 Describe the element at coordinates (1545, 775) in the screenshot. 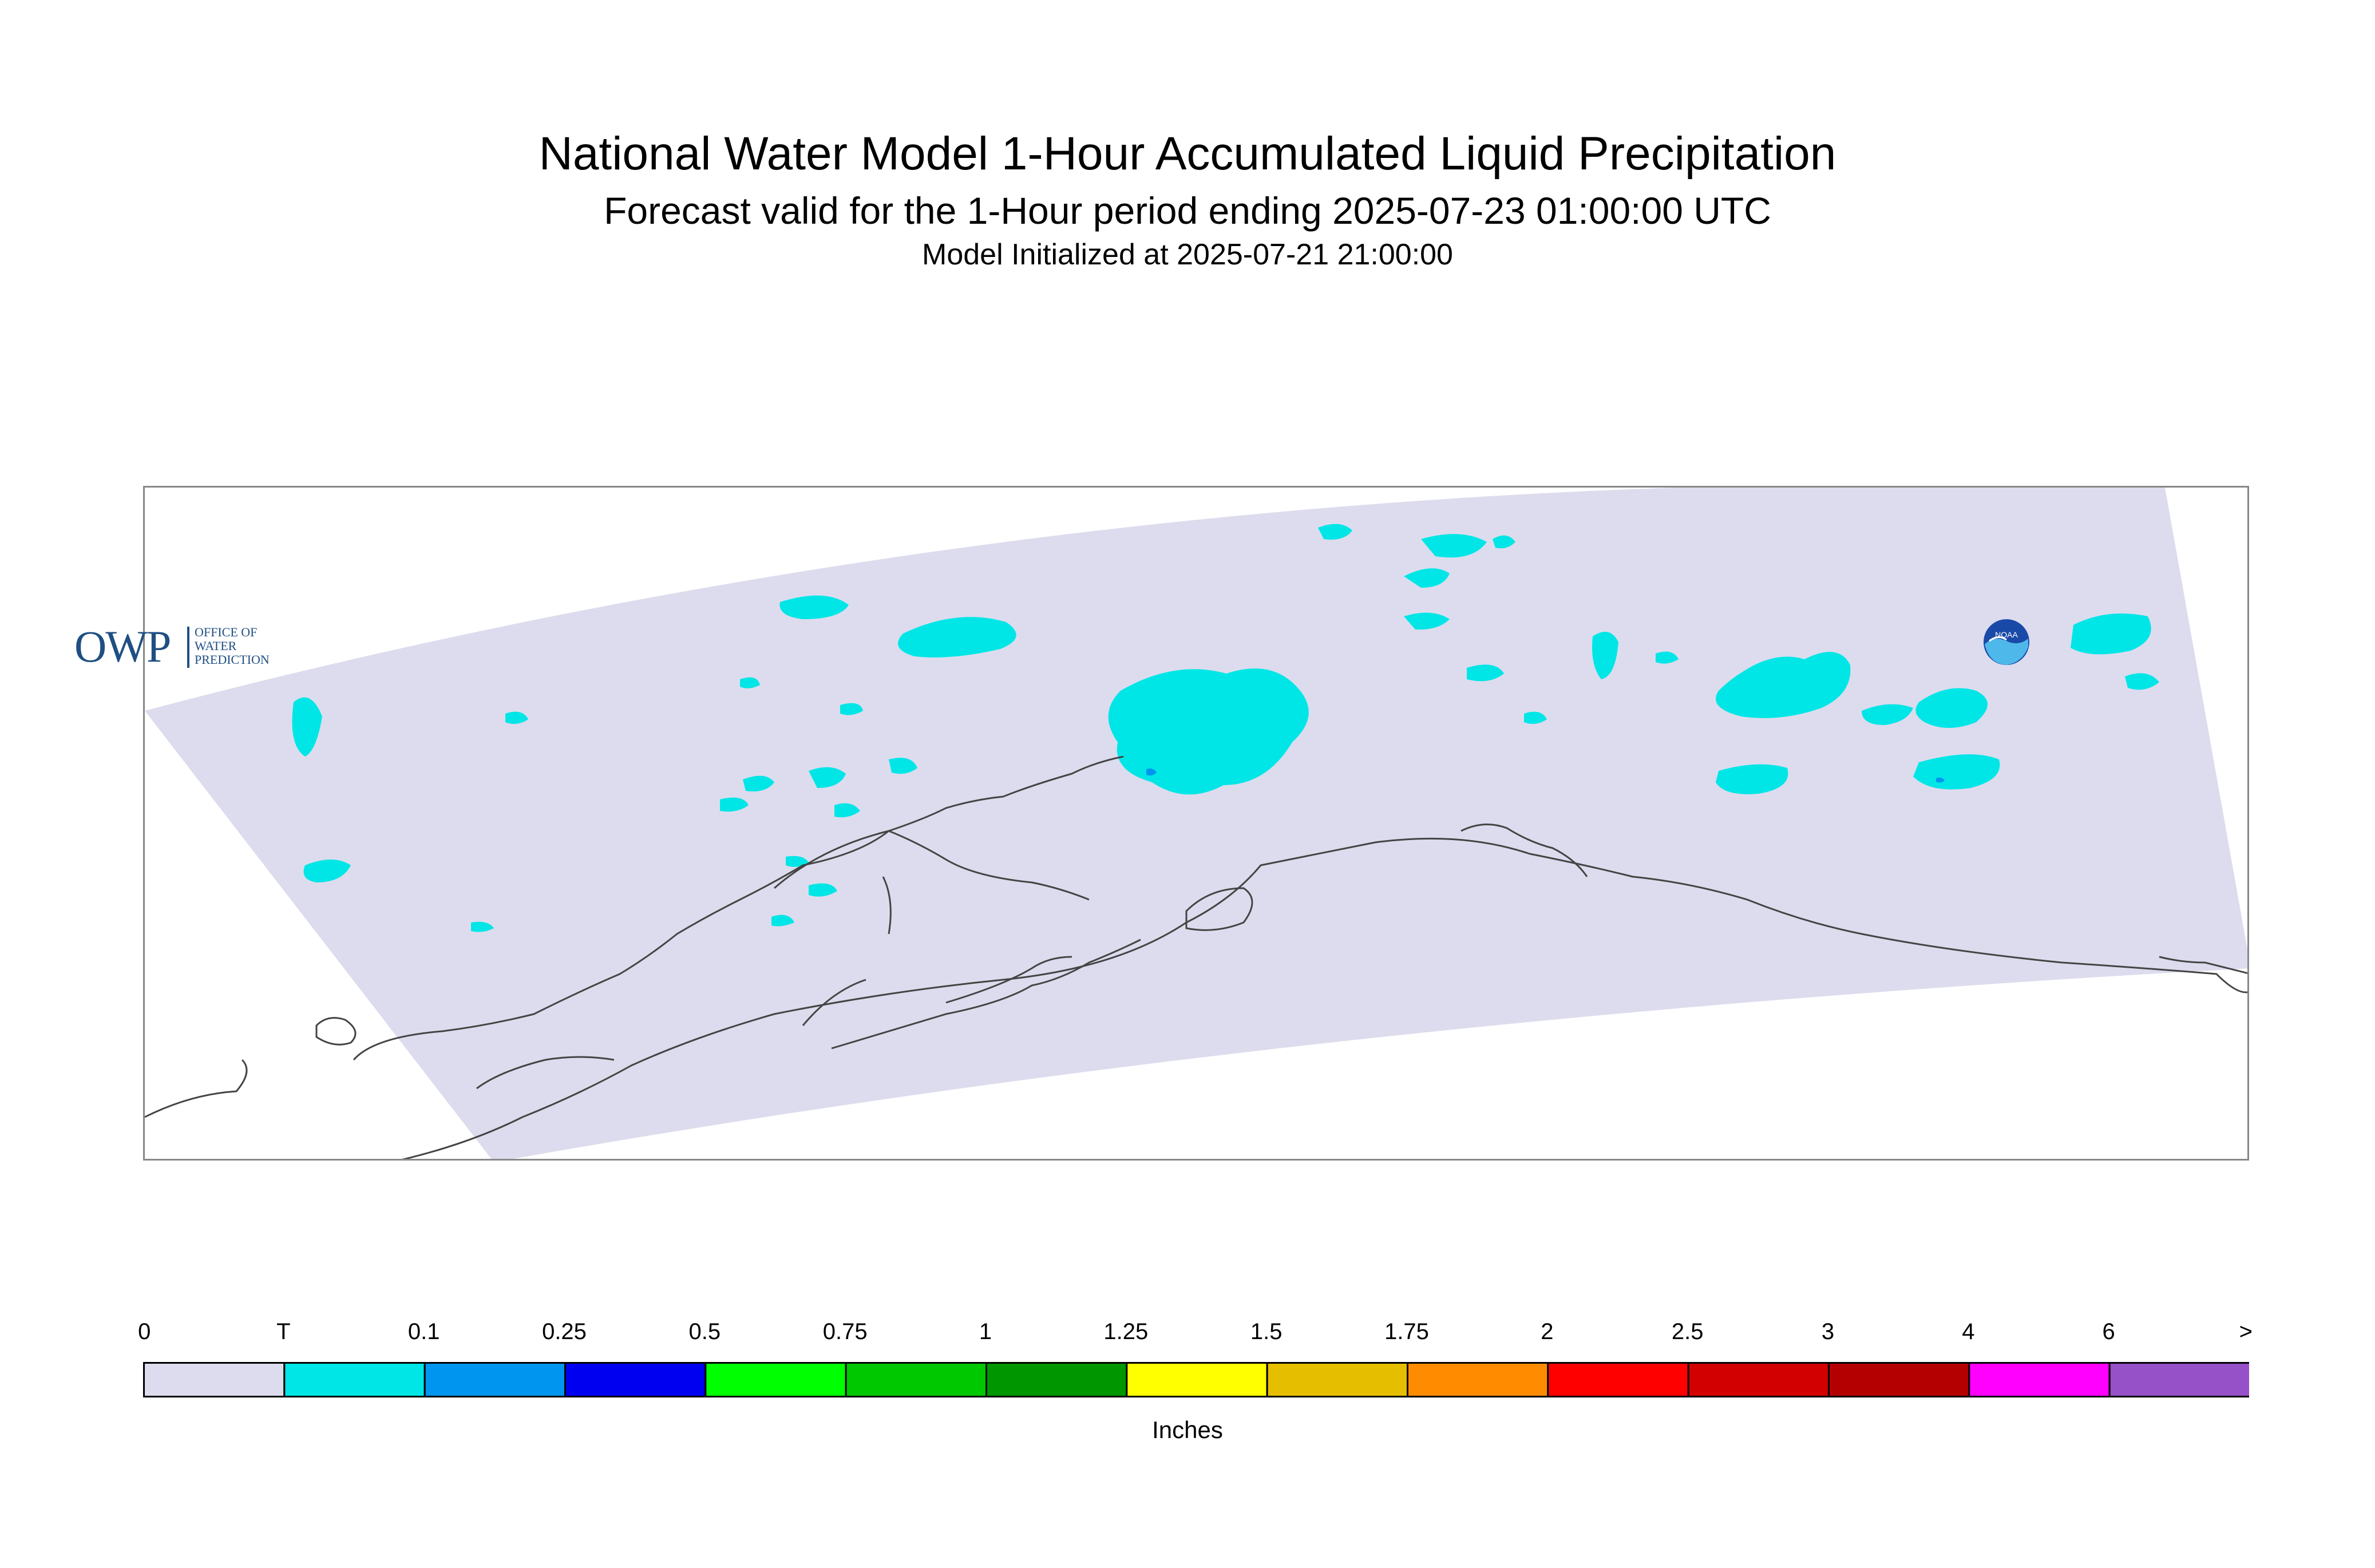

I see `heavier-precip-areas` at that location.